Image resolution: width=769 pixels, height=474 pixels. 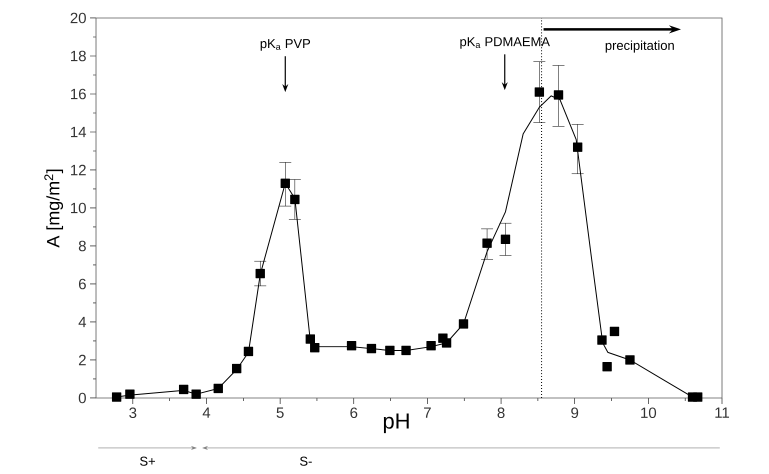 What do you see at coordinates (148, 461) in the screenshot?
I see `text: S+` at bounding box center [148, 461].